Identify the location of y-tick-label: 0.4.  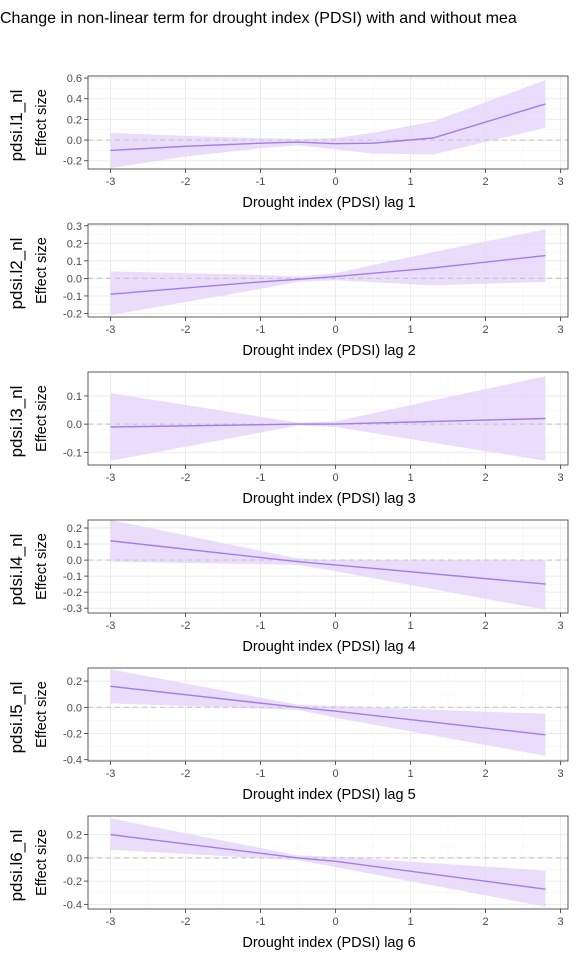
(74, 100).